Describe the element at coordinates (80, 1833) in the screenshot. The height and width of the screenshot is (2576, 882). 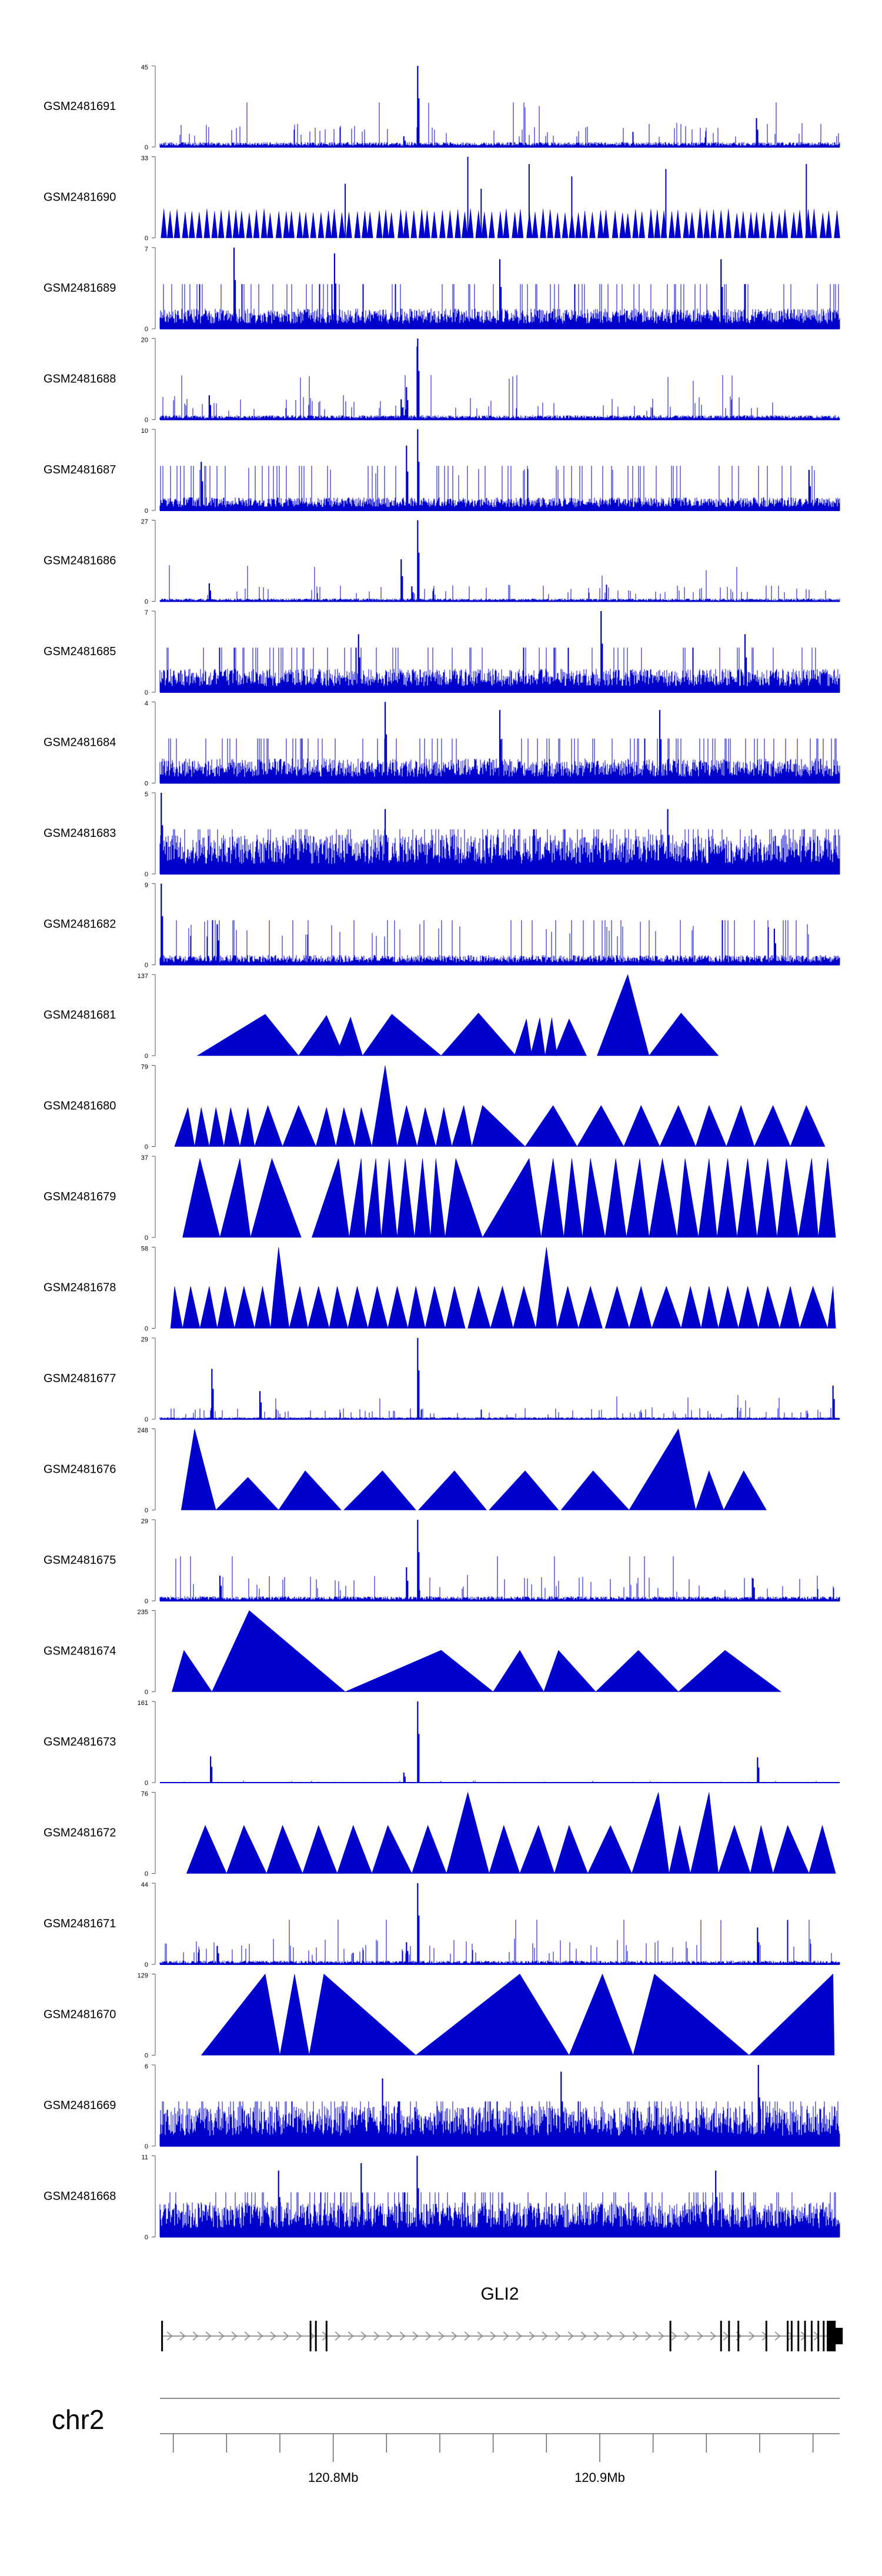
I see `track-label: GSM2481672` at that location.